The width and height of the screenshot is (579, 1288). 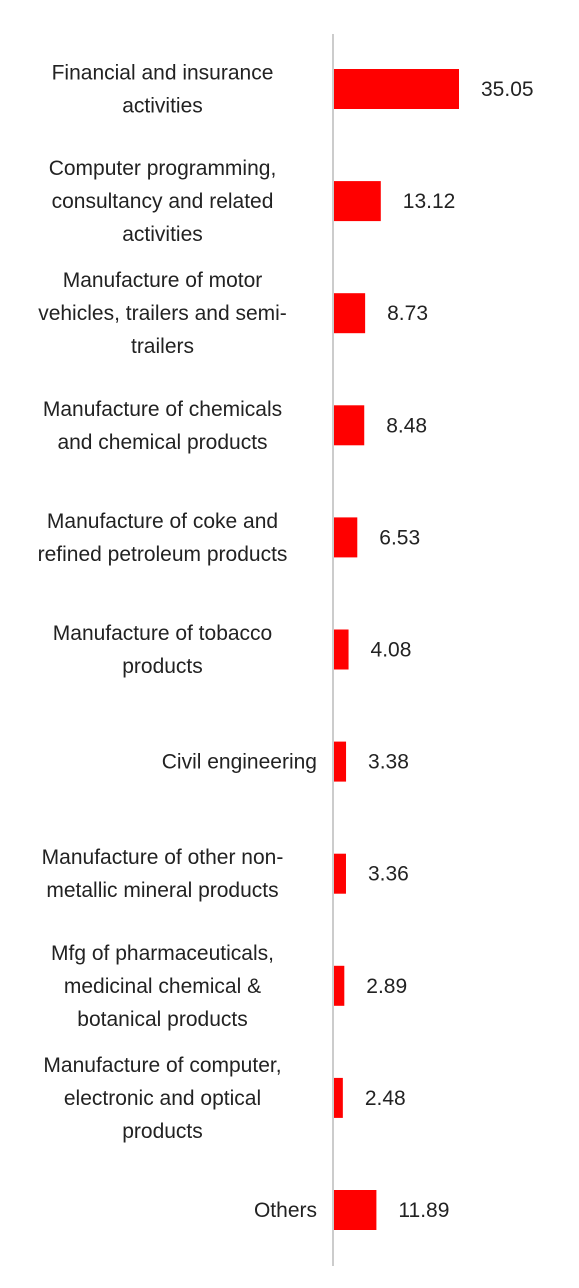 I want to click on category-label-line: Civil engineering, so click(x=239, y=762).